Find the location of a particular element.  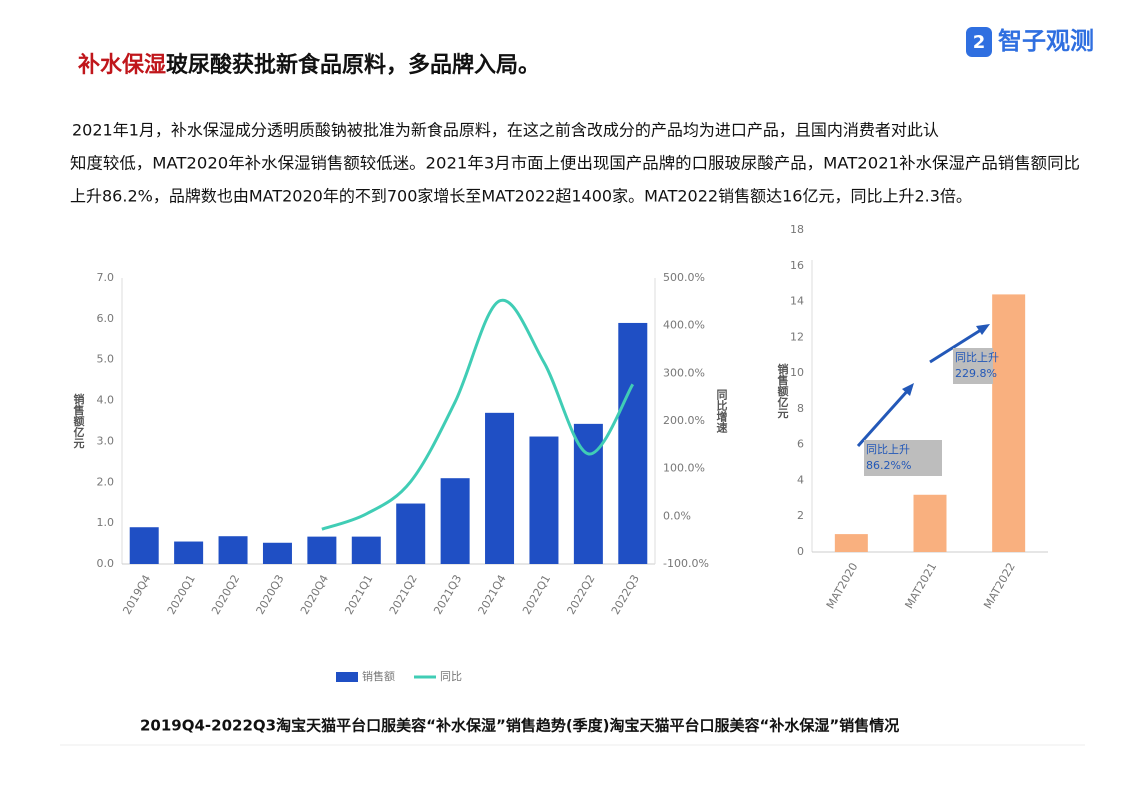

legend-label: 同比 is located at coordinates (451, 676).